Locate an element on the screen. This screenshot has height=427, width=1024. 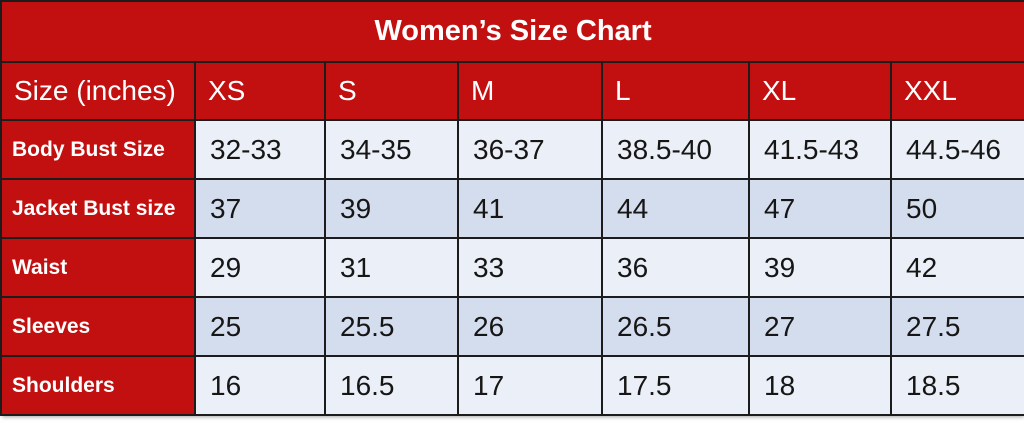
table-row-waist: Waist 29 31 33 36 39 42 is located at coordinates (512, 267).